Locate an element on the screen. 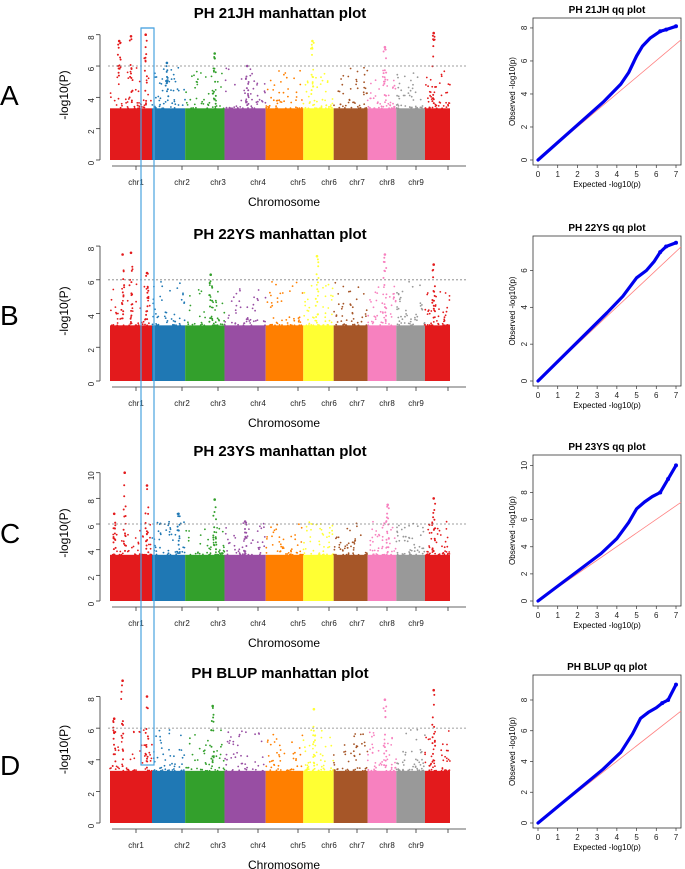 This screenshot has width=685, height=869. qq-x-tick-label: 2 is located at coordinates (577, 174).